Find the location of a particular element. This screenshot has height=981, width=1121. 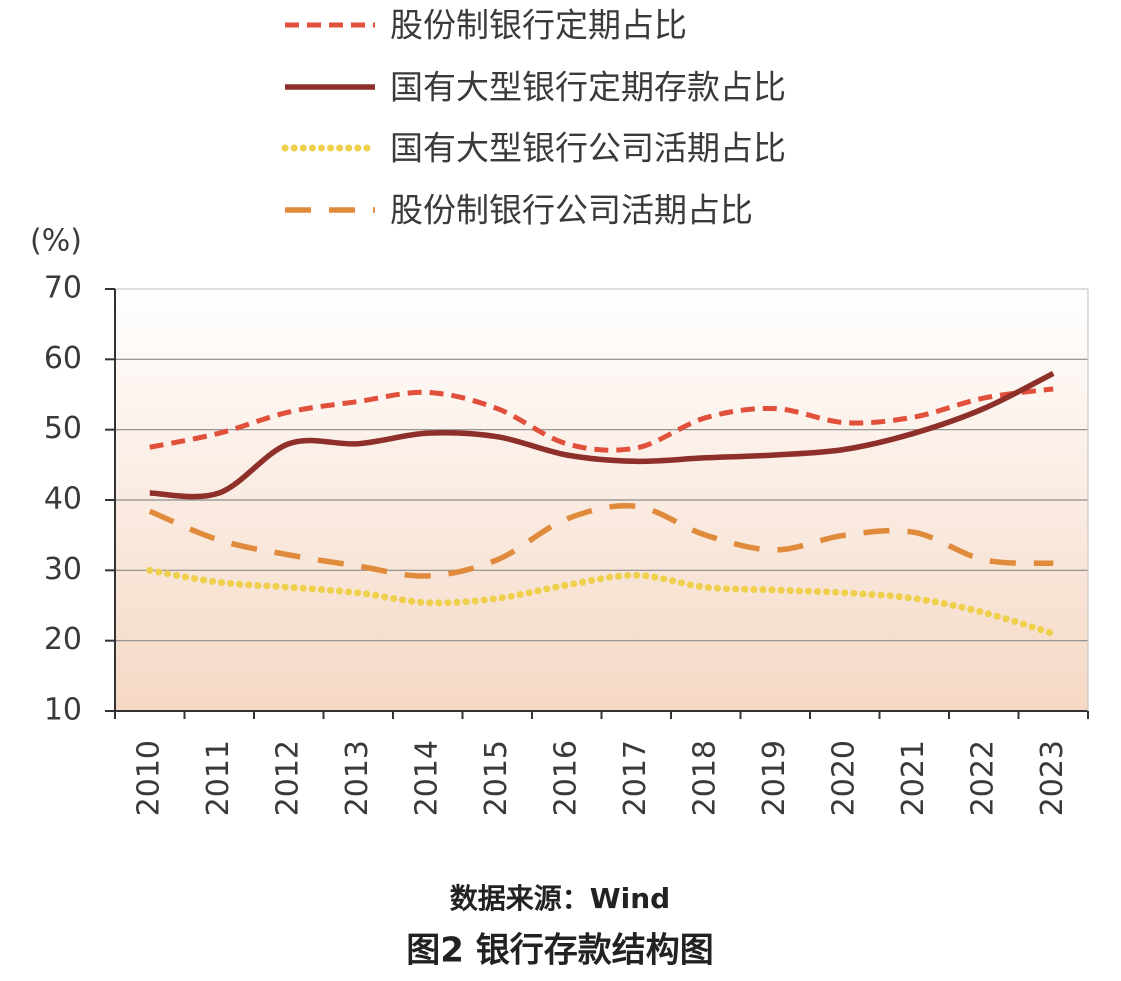

x-tick-label: 2019 is located at coordinates (774, 778).